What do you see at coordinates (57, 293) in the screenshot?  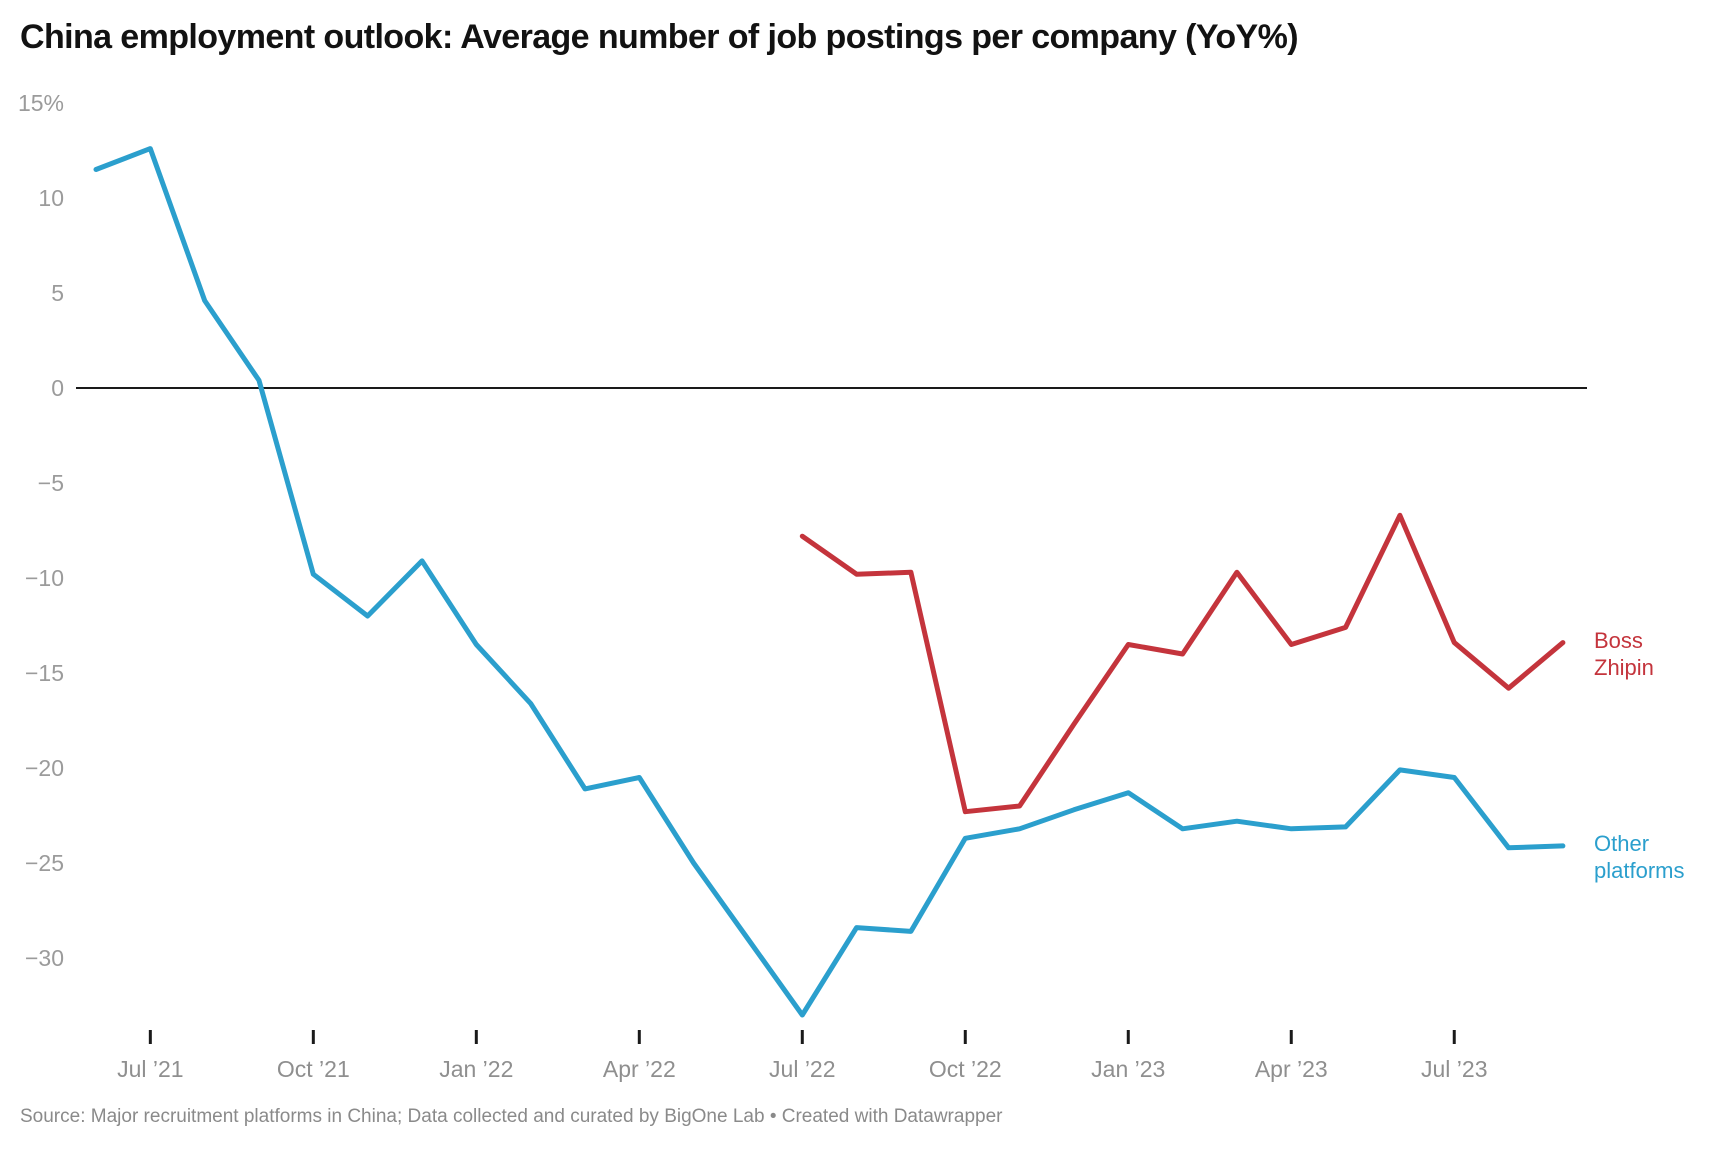 I see `y-axis-label: 5` at bounding box center [57, 293].